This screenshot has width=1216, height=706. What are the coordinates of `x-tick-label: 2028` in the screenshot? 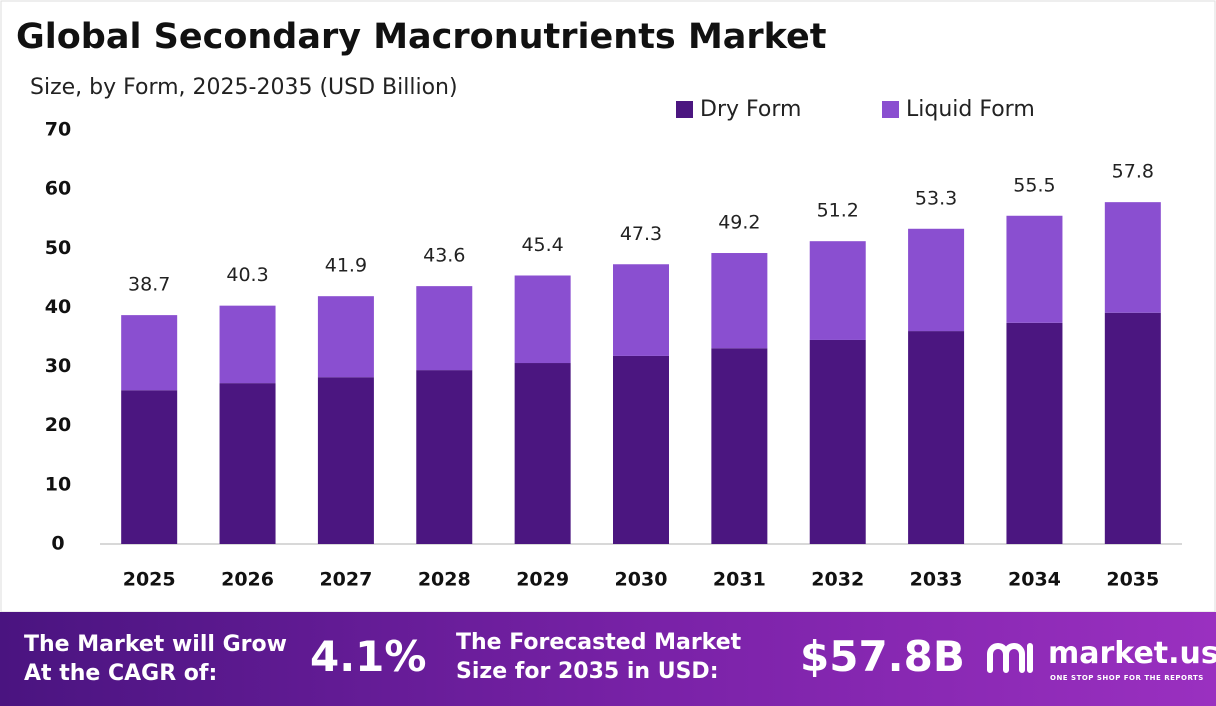 It's located at (444, 580).